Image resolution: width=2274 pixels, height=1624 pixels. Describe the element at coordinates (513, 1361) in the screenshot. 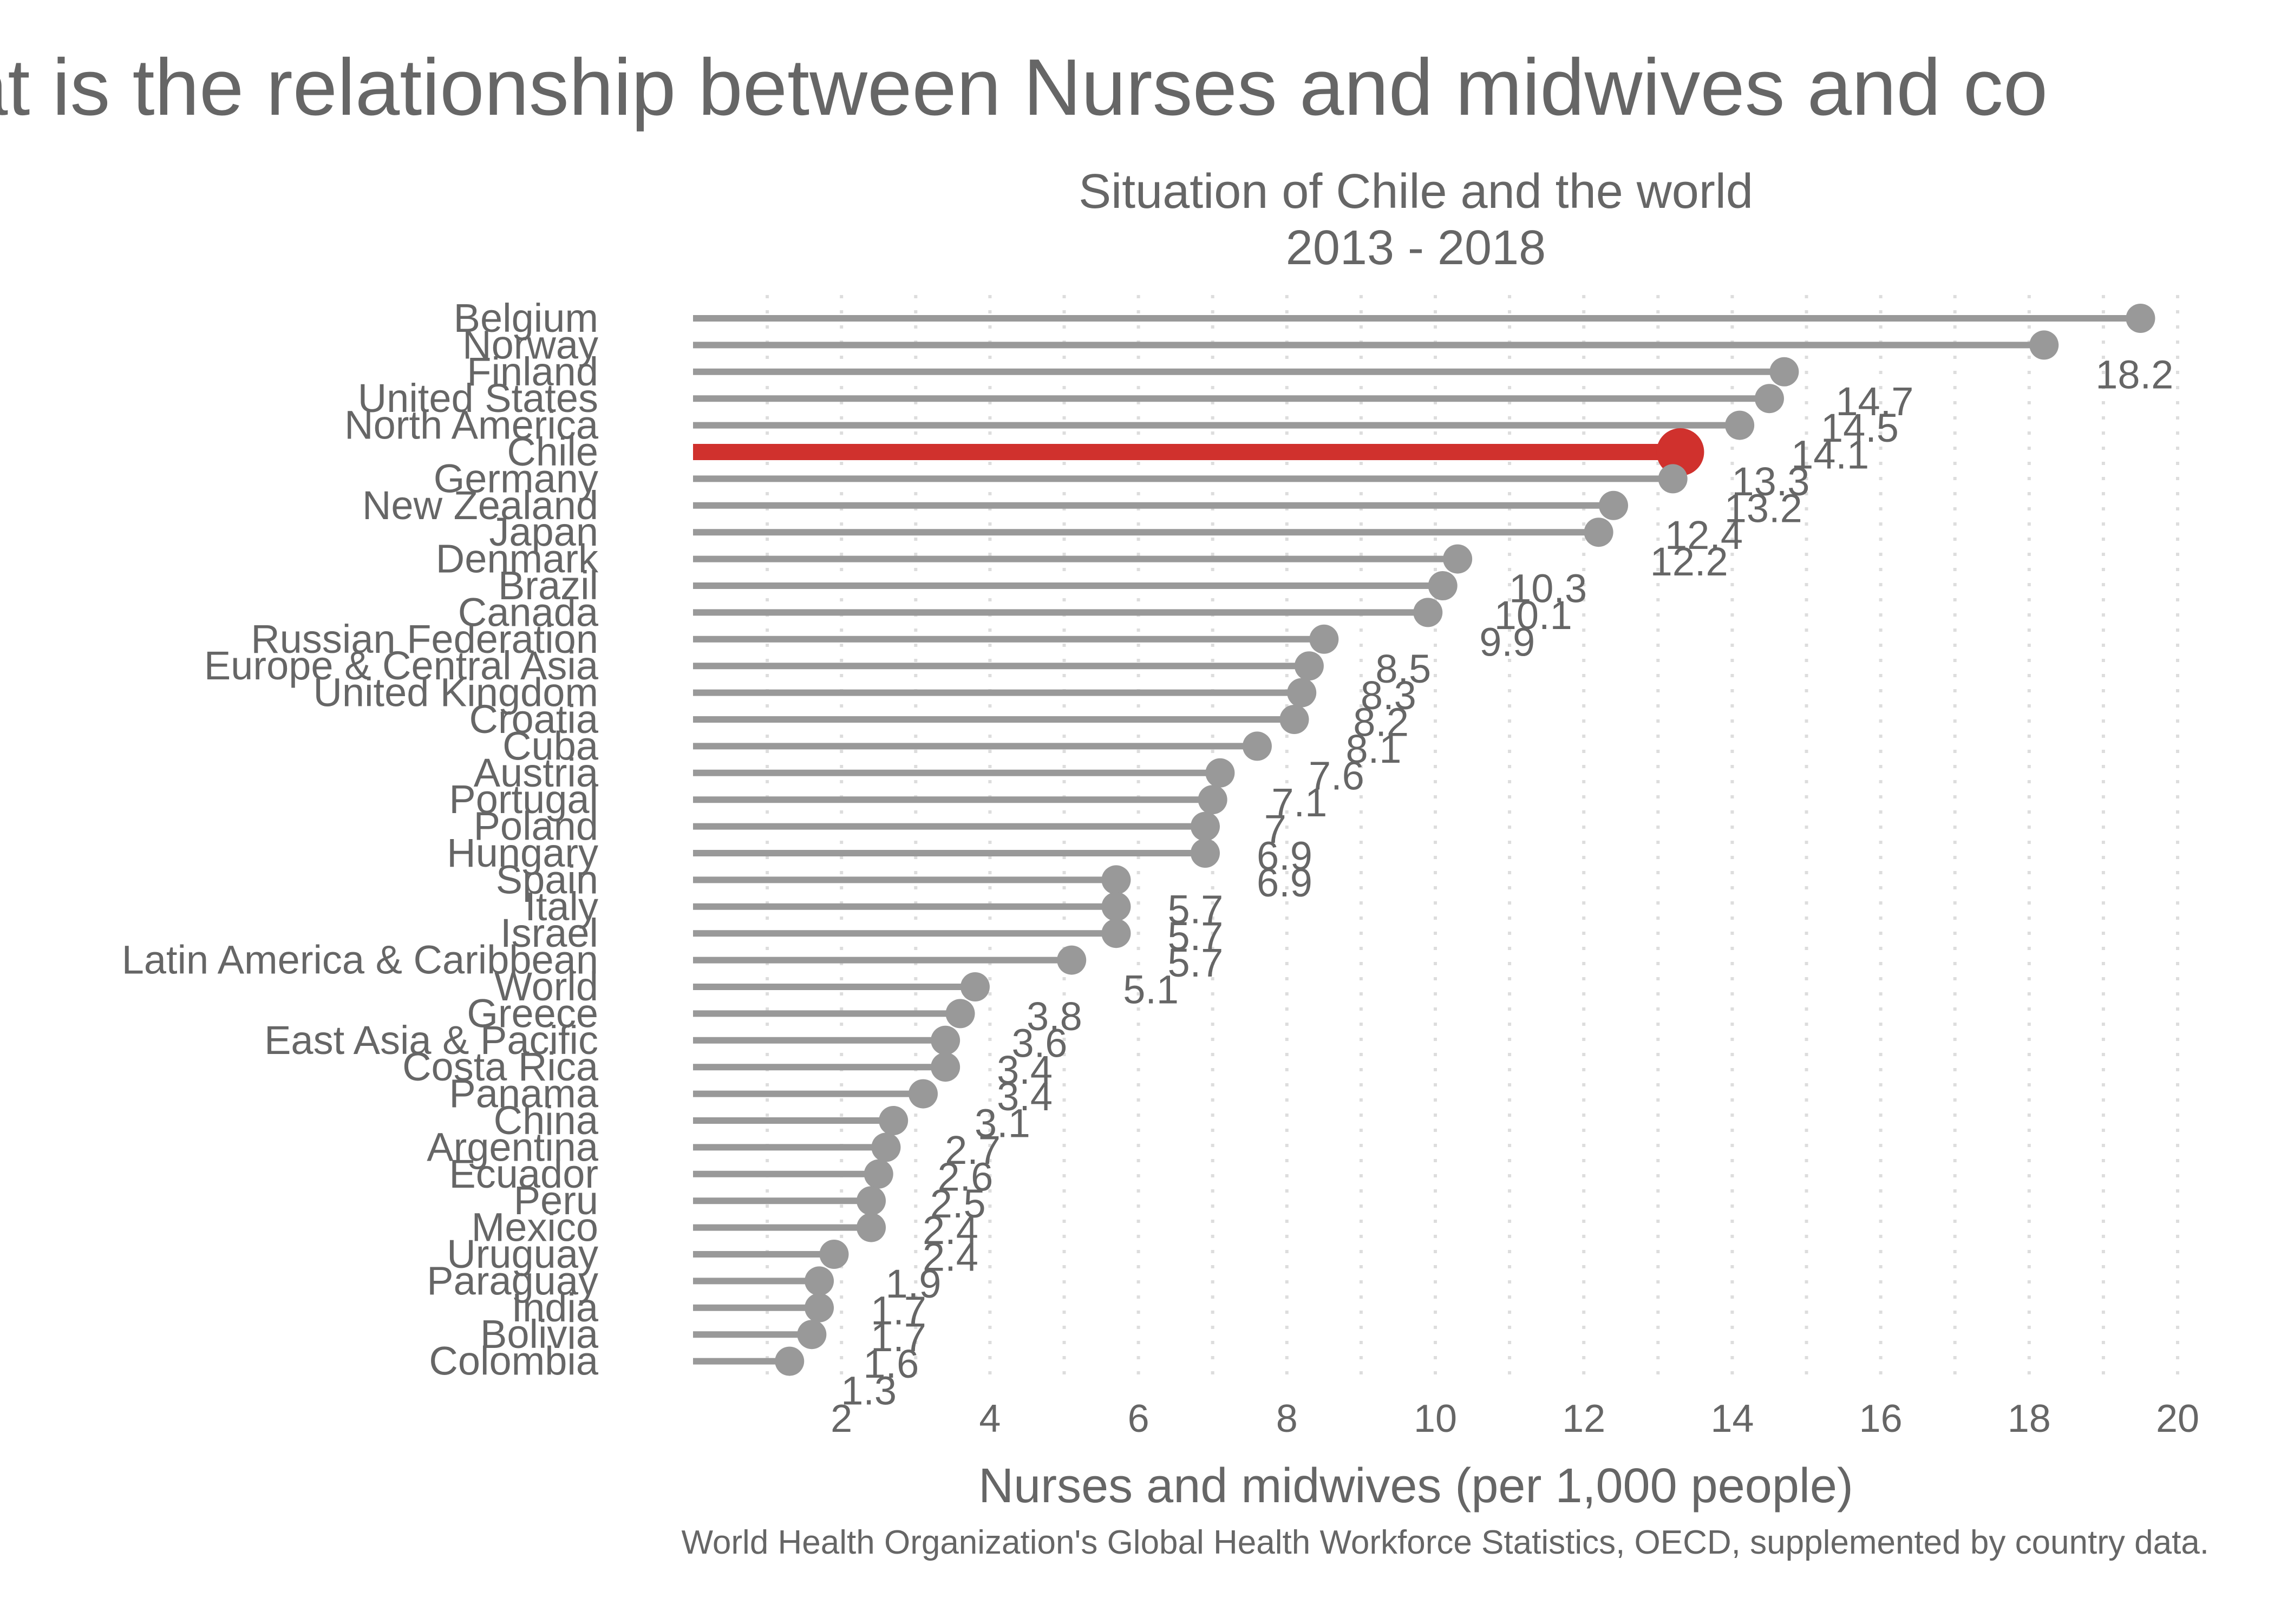

I see `category-label-colombia: Colombia` at that location.